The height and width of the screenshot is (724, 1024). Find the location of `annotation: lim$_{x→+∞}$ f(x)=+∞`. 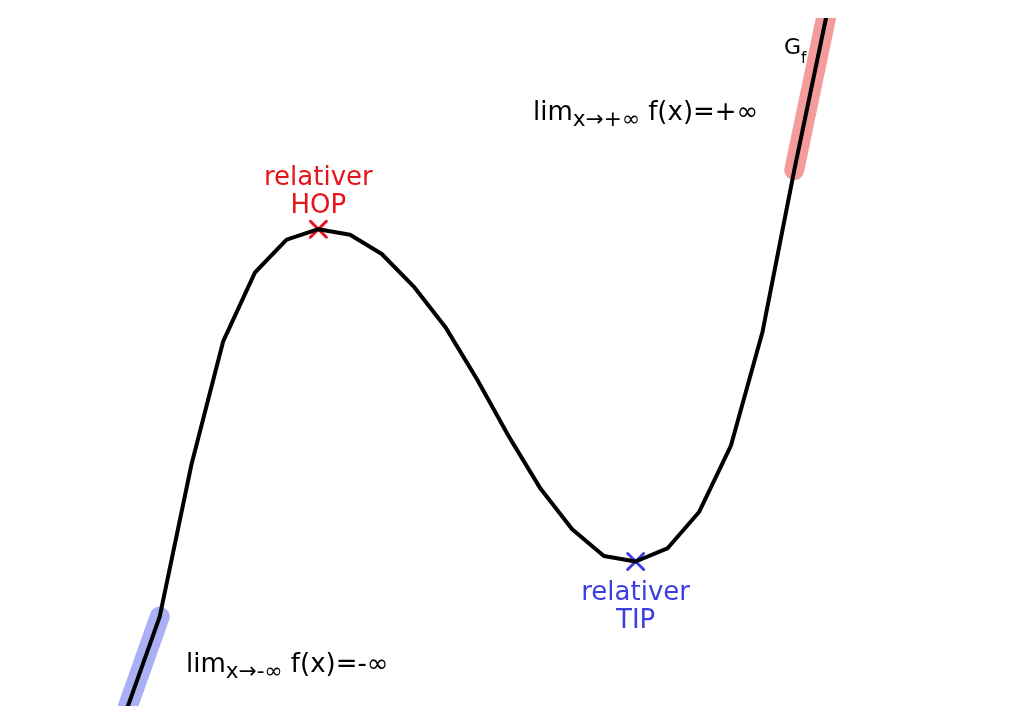

annotation: lim$_{x→+∞}$ f(x)=+∞ is located at coordinates (646, 114).